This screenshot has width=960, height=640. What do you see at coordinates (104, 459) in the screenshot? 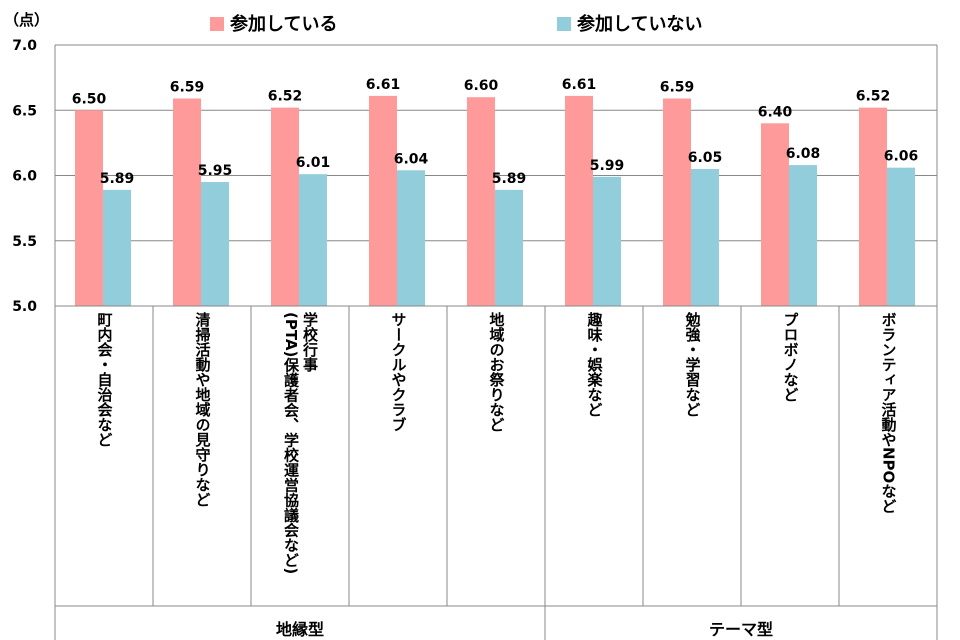
I see `category-label: 町内会・自治会など` at bounding box center [104, 459].